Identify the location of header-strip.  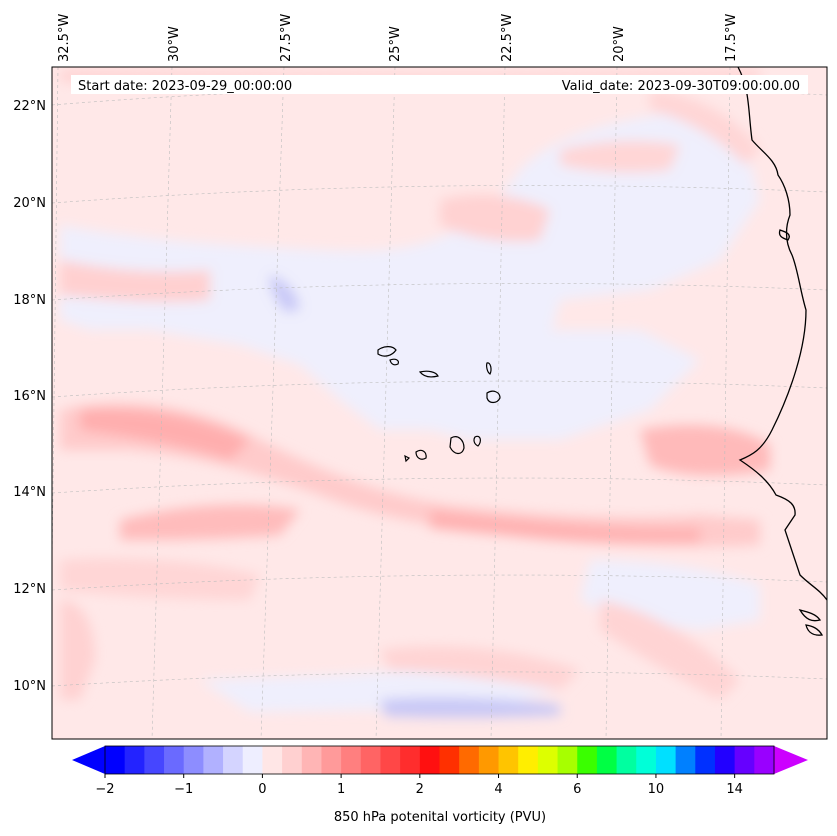
(439, 84).